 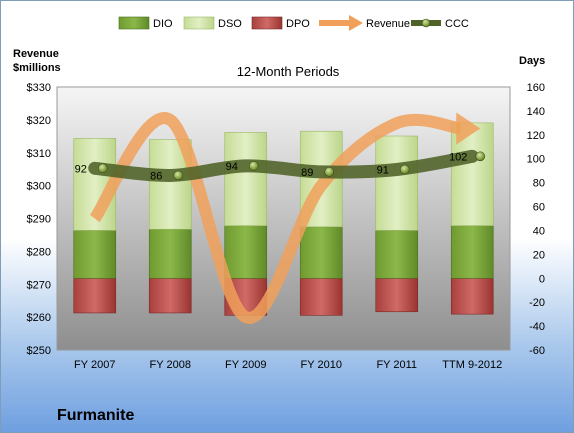 I want to click on right-tick-label: 100, so click(x=536, y=160).